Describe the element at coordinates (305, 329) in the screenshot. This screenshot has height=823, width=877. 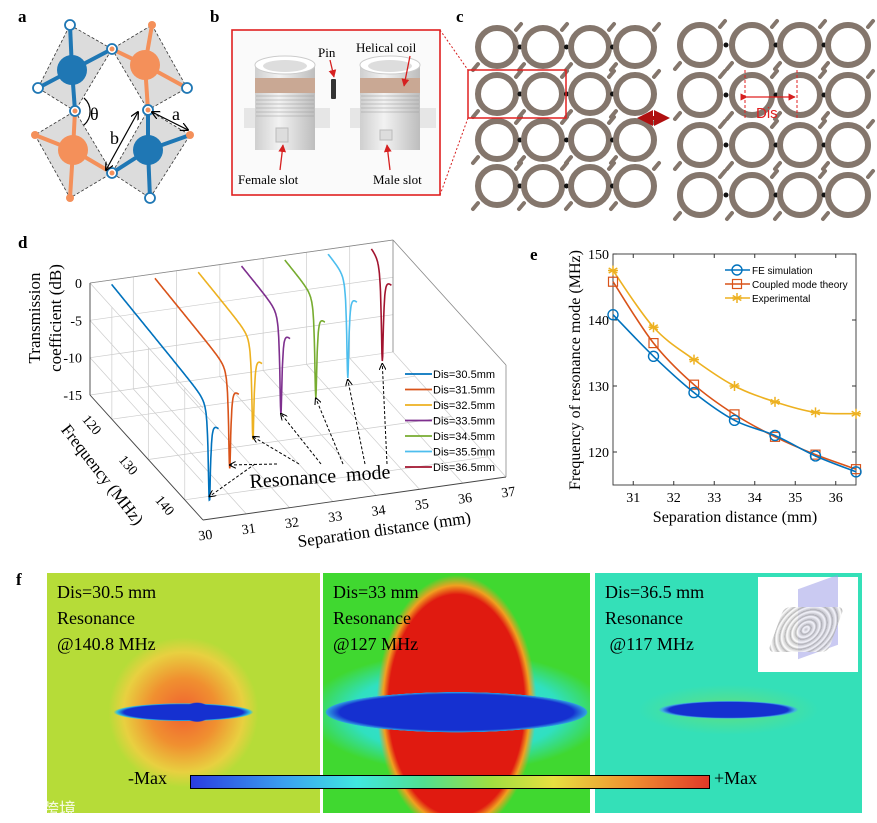
I see `series-curve-Dis=34.5mm` at that location.